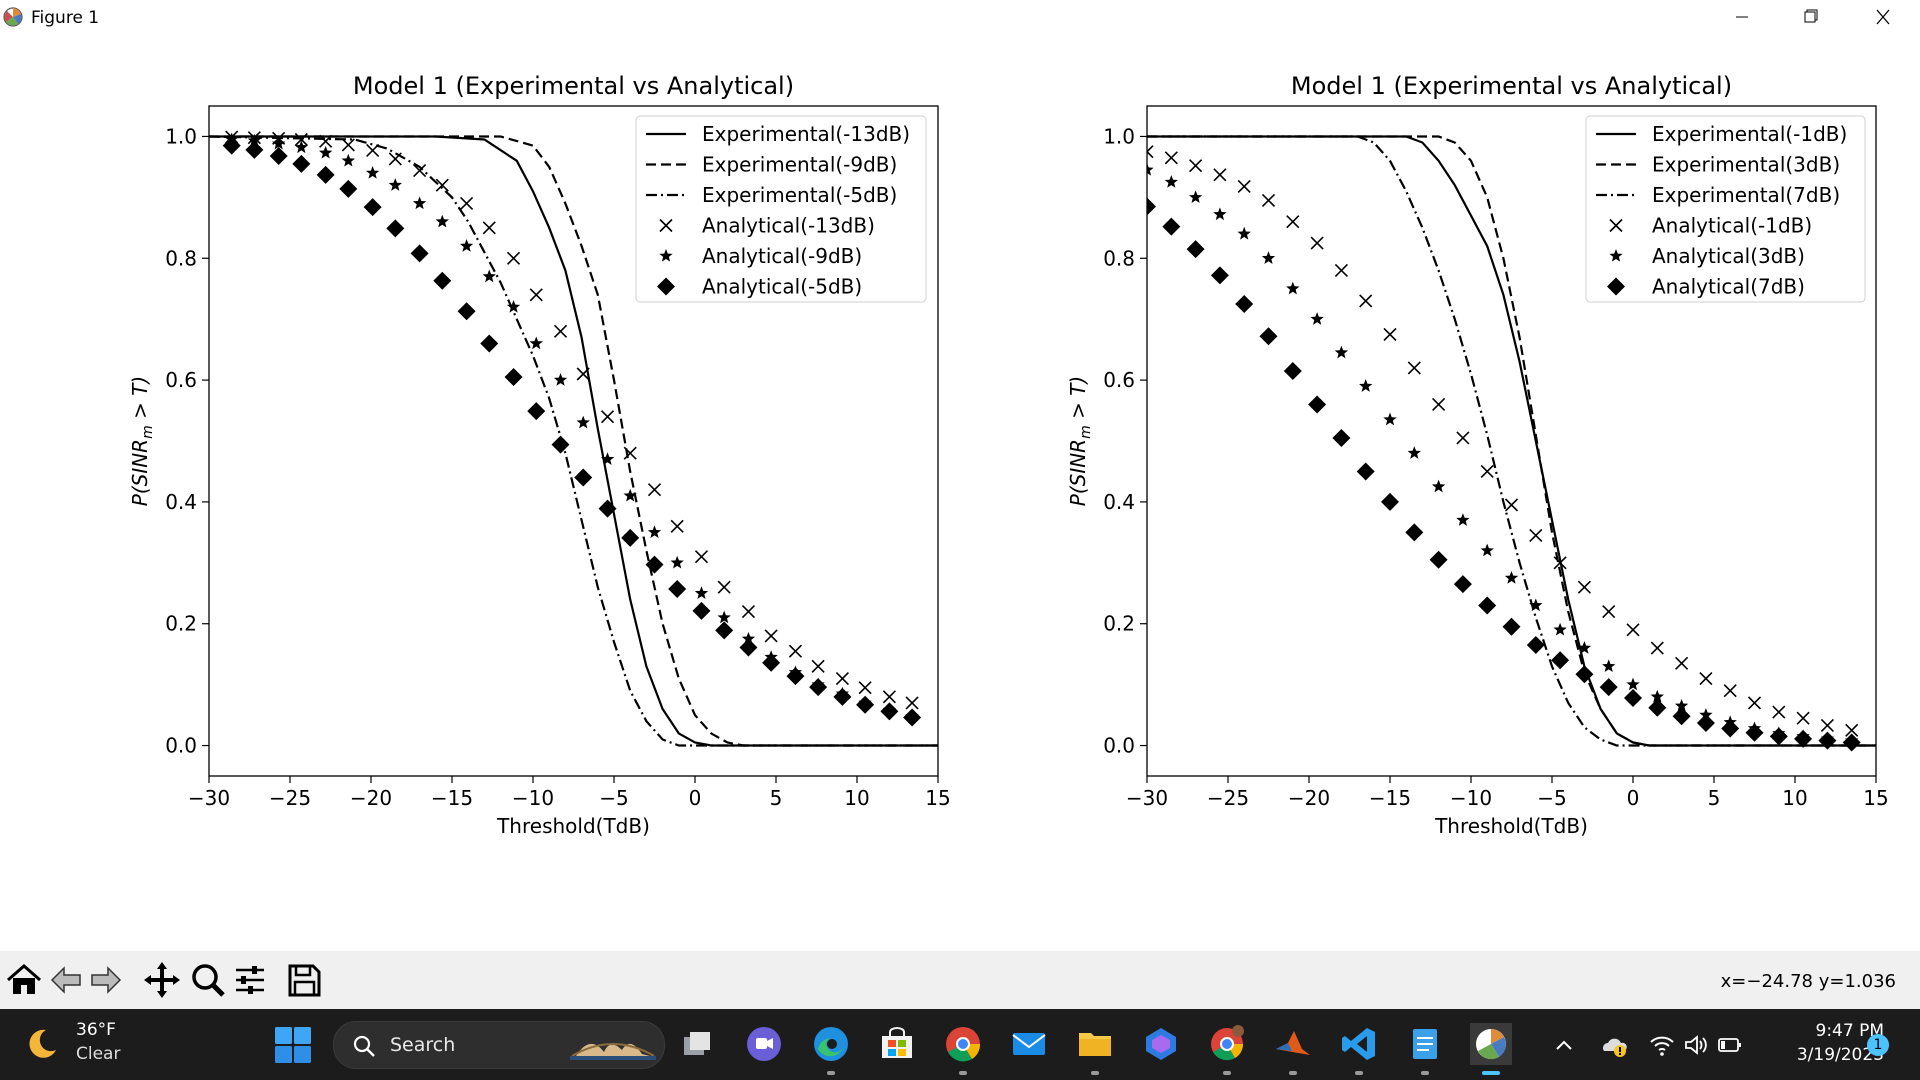  I want to click on save-button, so click(304, 980).